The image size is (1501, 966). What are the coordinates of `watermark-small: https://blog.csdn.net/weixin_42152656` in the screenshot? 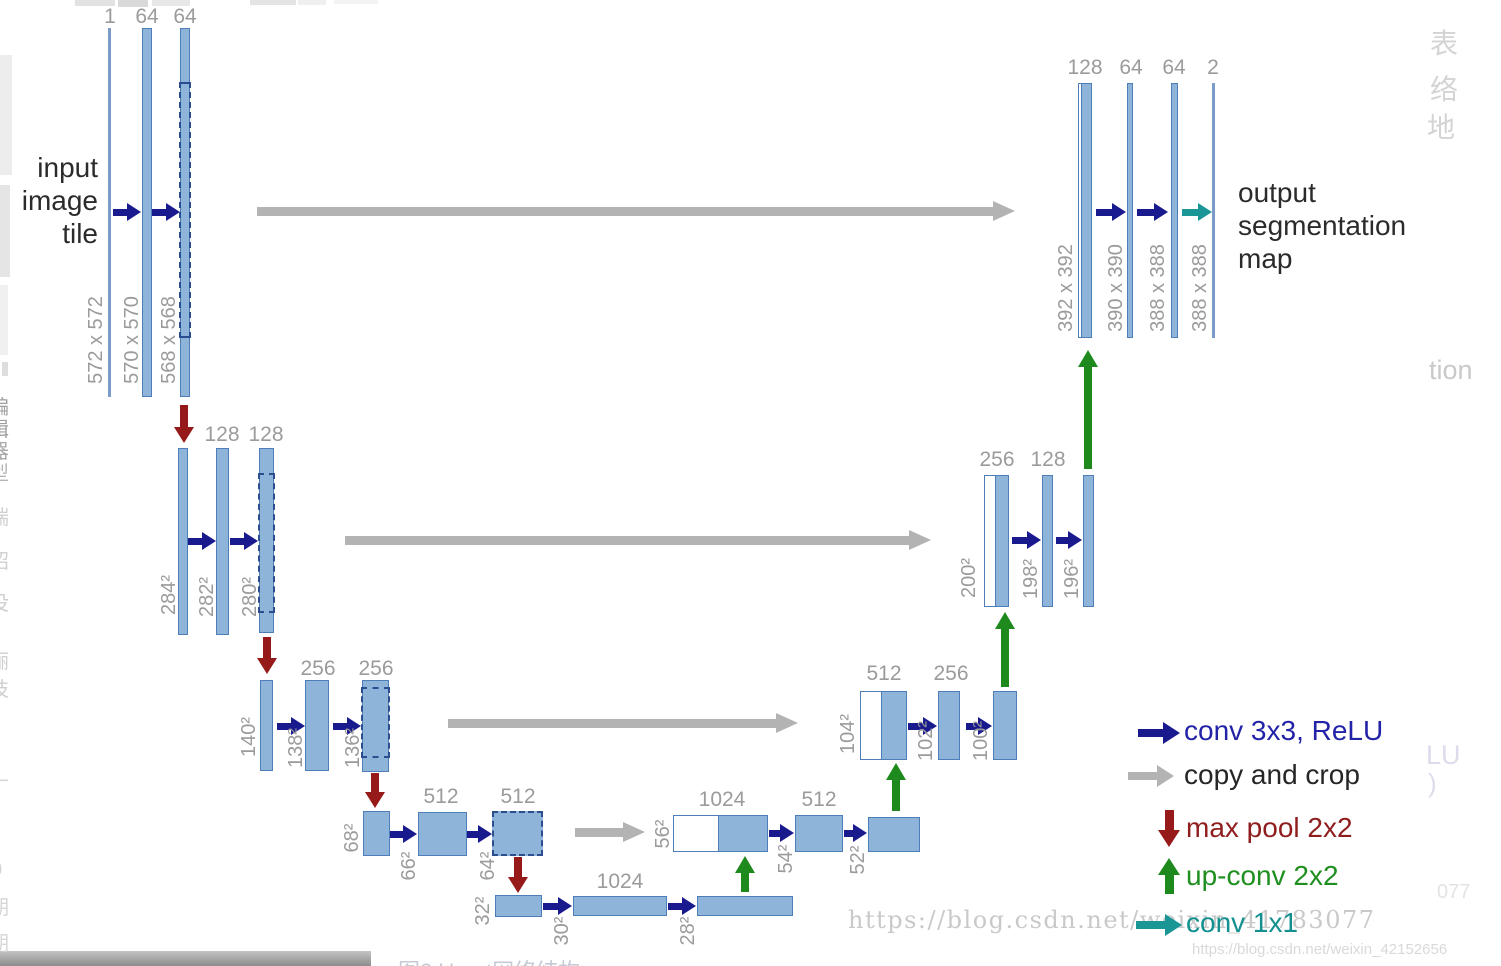 It's located at (1320, 949).